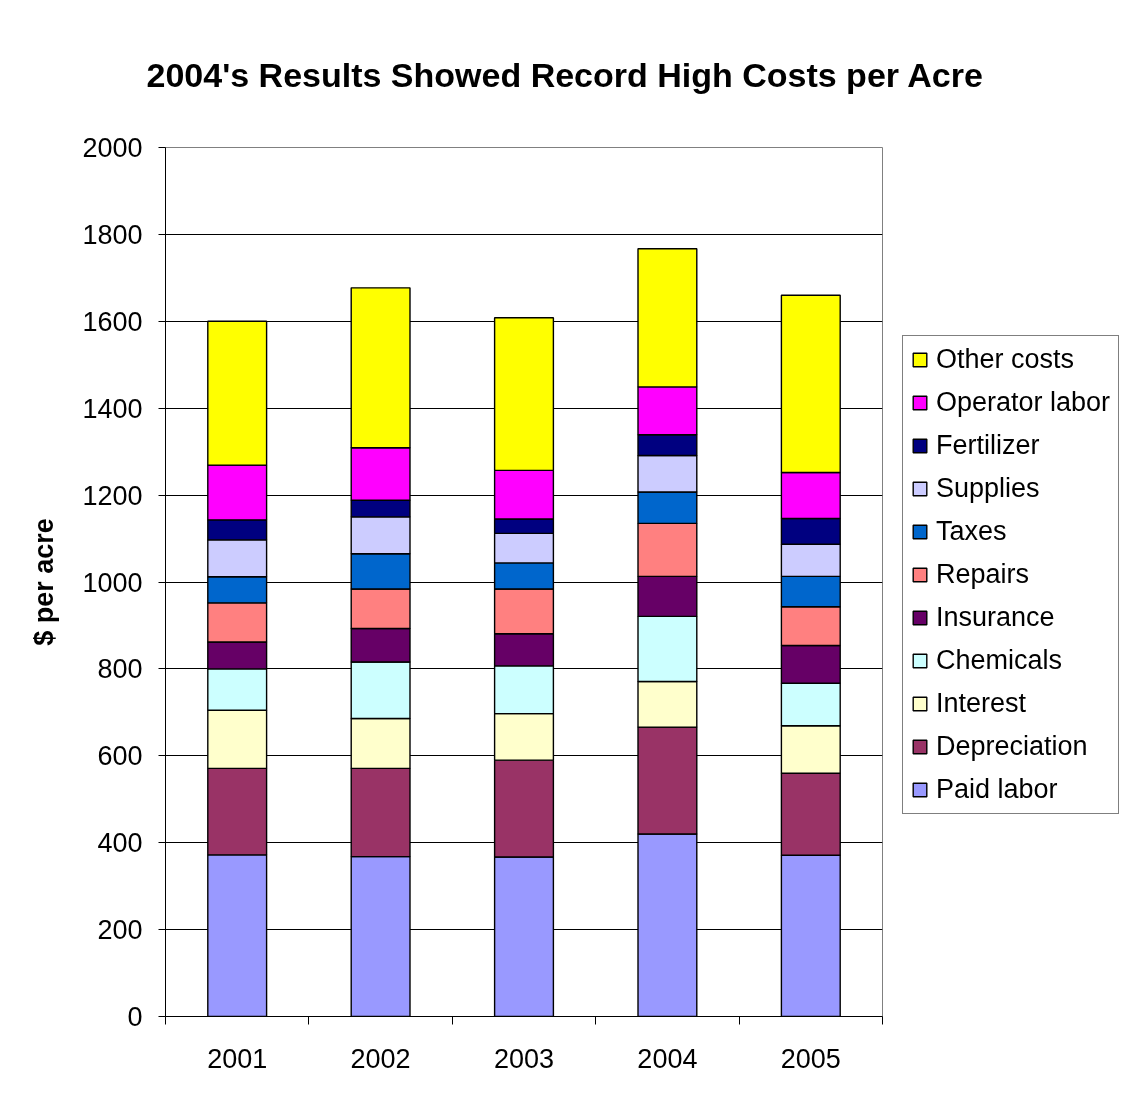 Image resolution: width=1133 pixels, height=1094 pixels. Describe the element at coordinates (1023, 402) in the screenshot. I see `legend-label: Operator labor` at that location.